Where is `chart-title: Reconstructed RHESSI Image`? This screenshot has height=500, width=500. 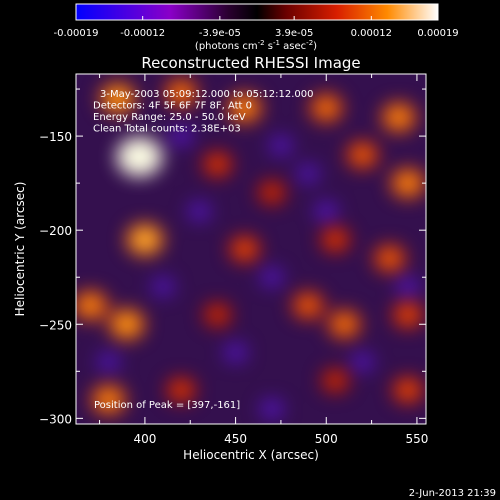
chart-title: Reconstructed RHESSI Image is located at coordinates (250, 63).